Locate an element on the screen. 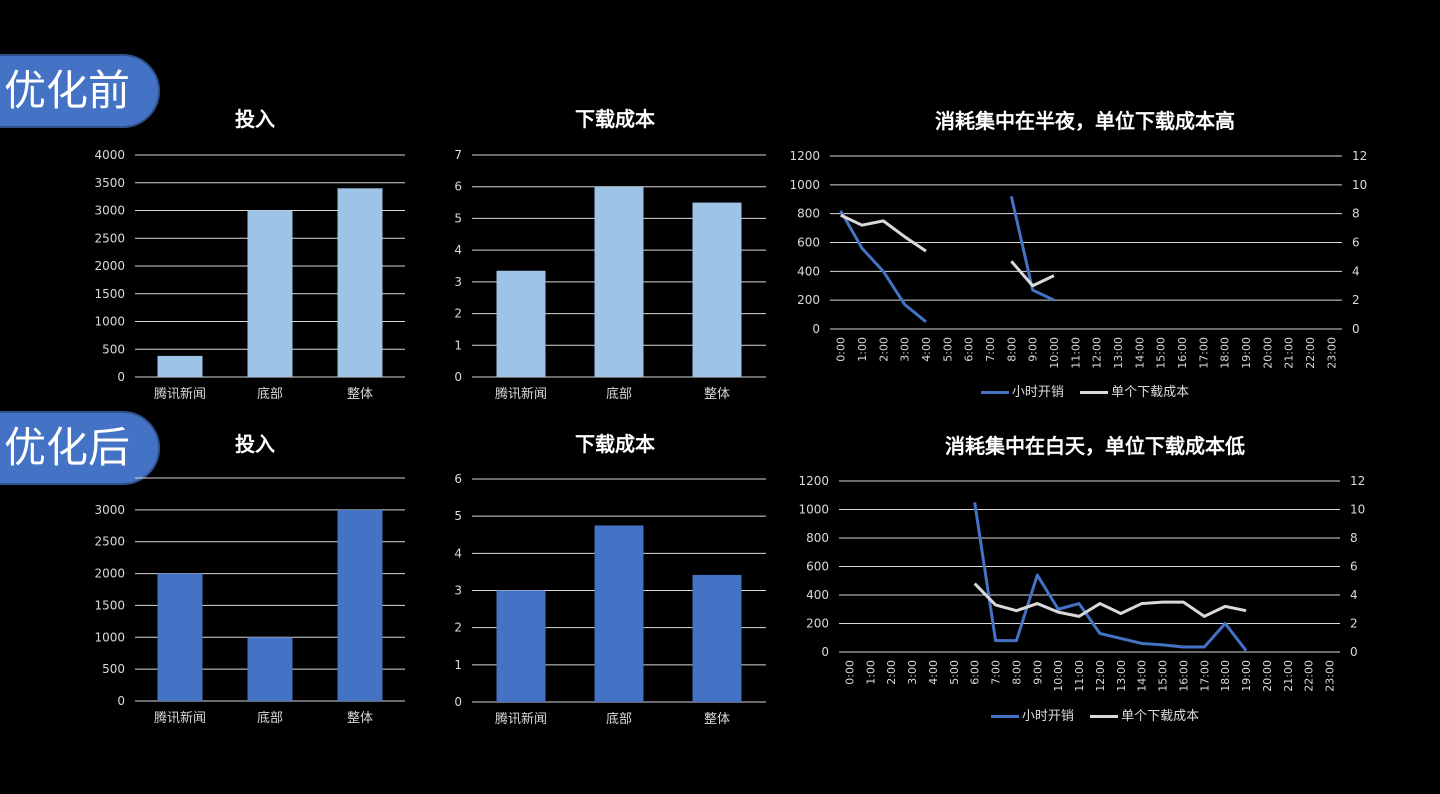 The width and height of the screenshot is (1440, 794). y-tick-label: 400 is located at coordinates (808, 271).